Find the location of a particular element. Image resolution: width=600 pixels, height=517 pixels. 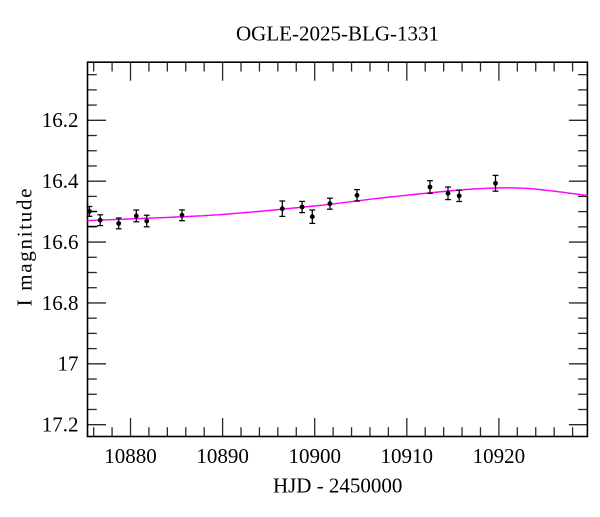

svg-text: 10900 is located at coordinates (314, 456).